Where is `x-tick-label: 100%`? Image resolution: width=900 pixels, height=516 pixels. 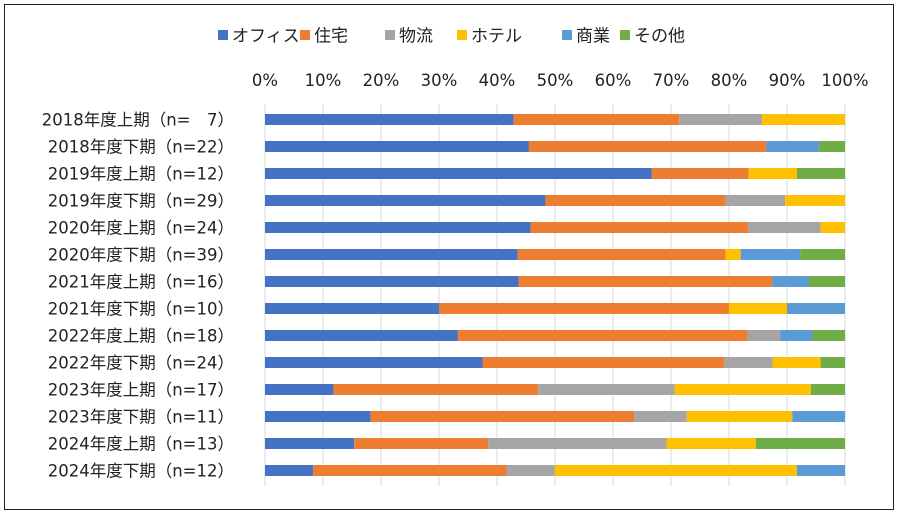
x-tick-label: 100% is located at coordinates (844, 80).